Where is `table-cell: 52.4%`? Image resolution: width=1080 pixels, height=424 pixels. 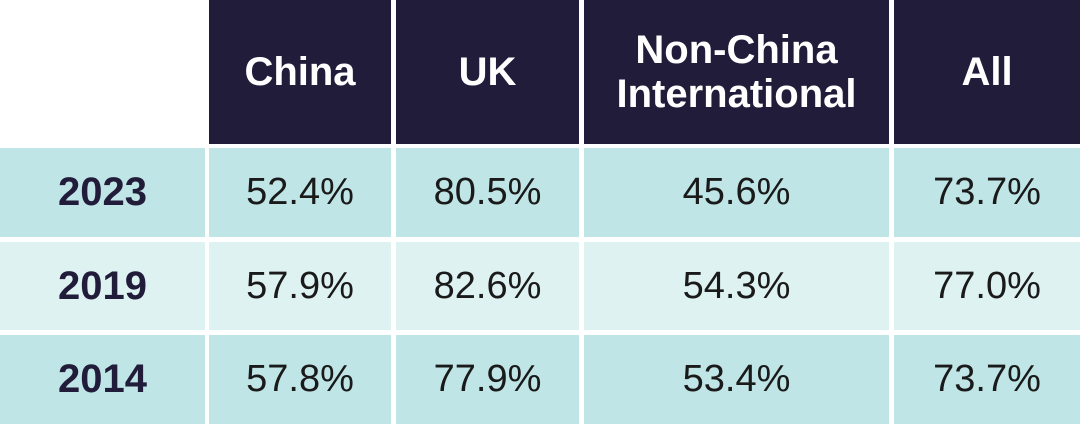 table-cell: 52.4% is located at coordinates (300, 192).